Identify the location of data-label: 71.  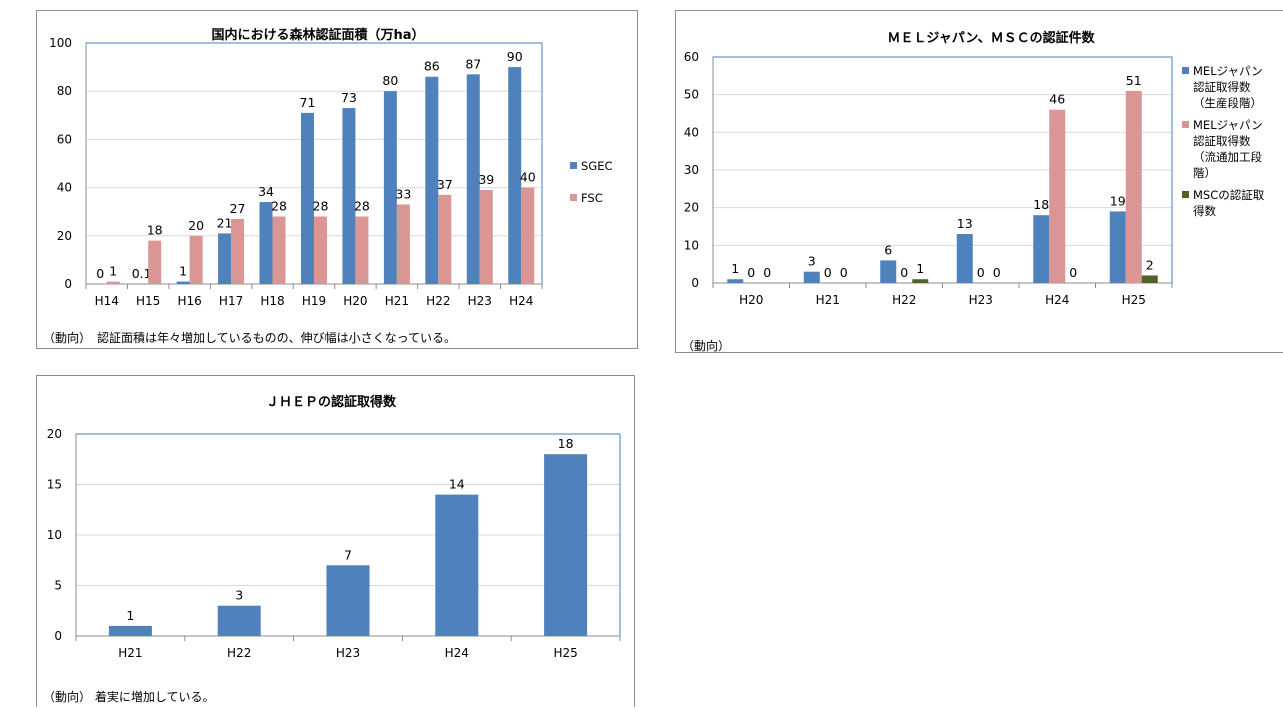
(308, 102).